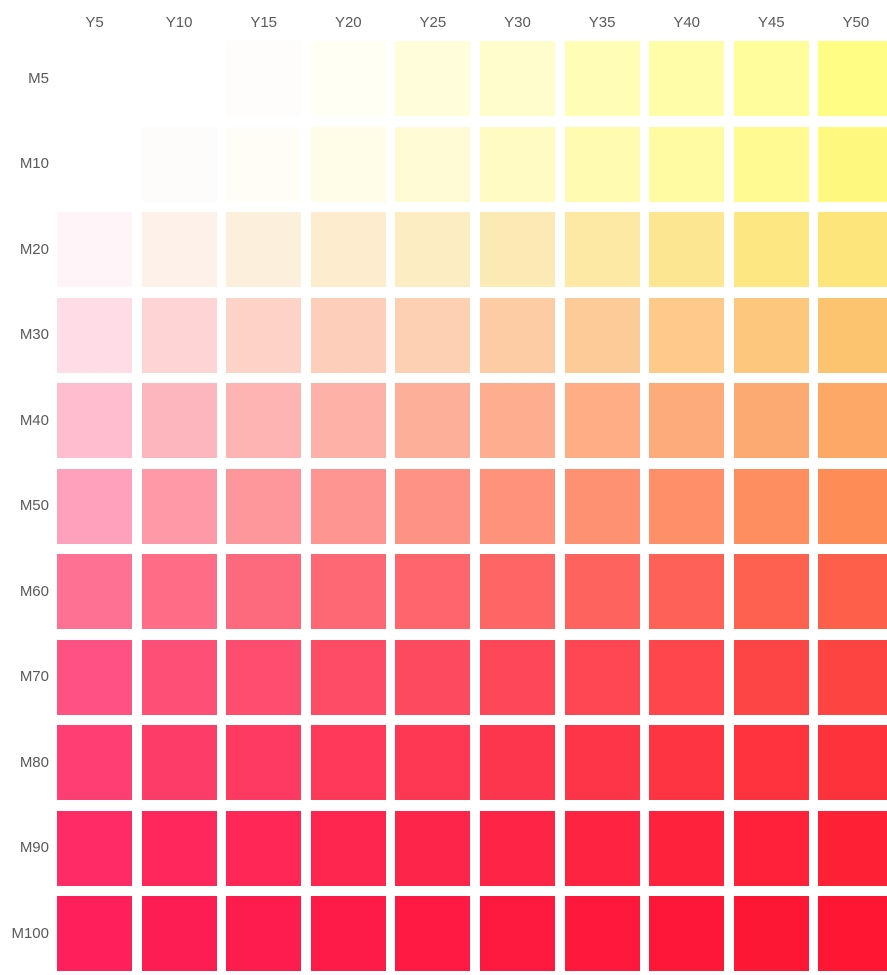  Describe the element at coordinates (602, 677) in the screenshot. I see `swatch-m70-y35` at that location.